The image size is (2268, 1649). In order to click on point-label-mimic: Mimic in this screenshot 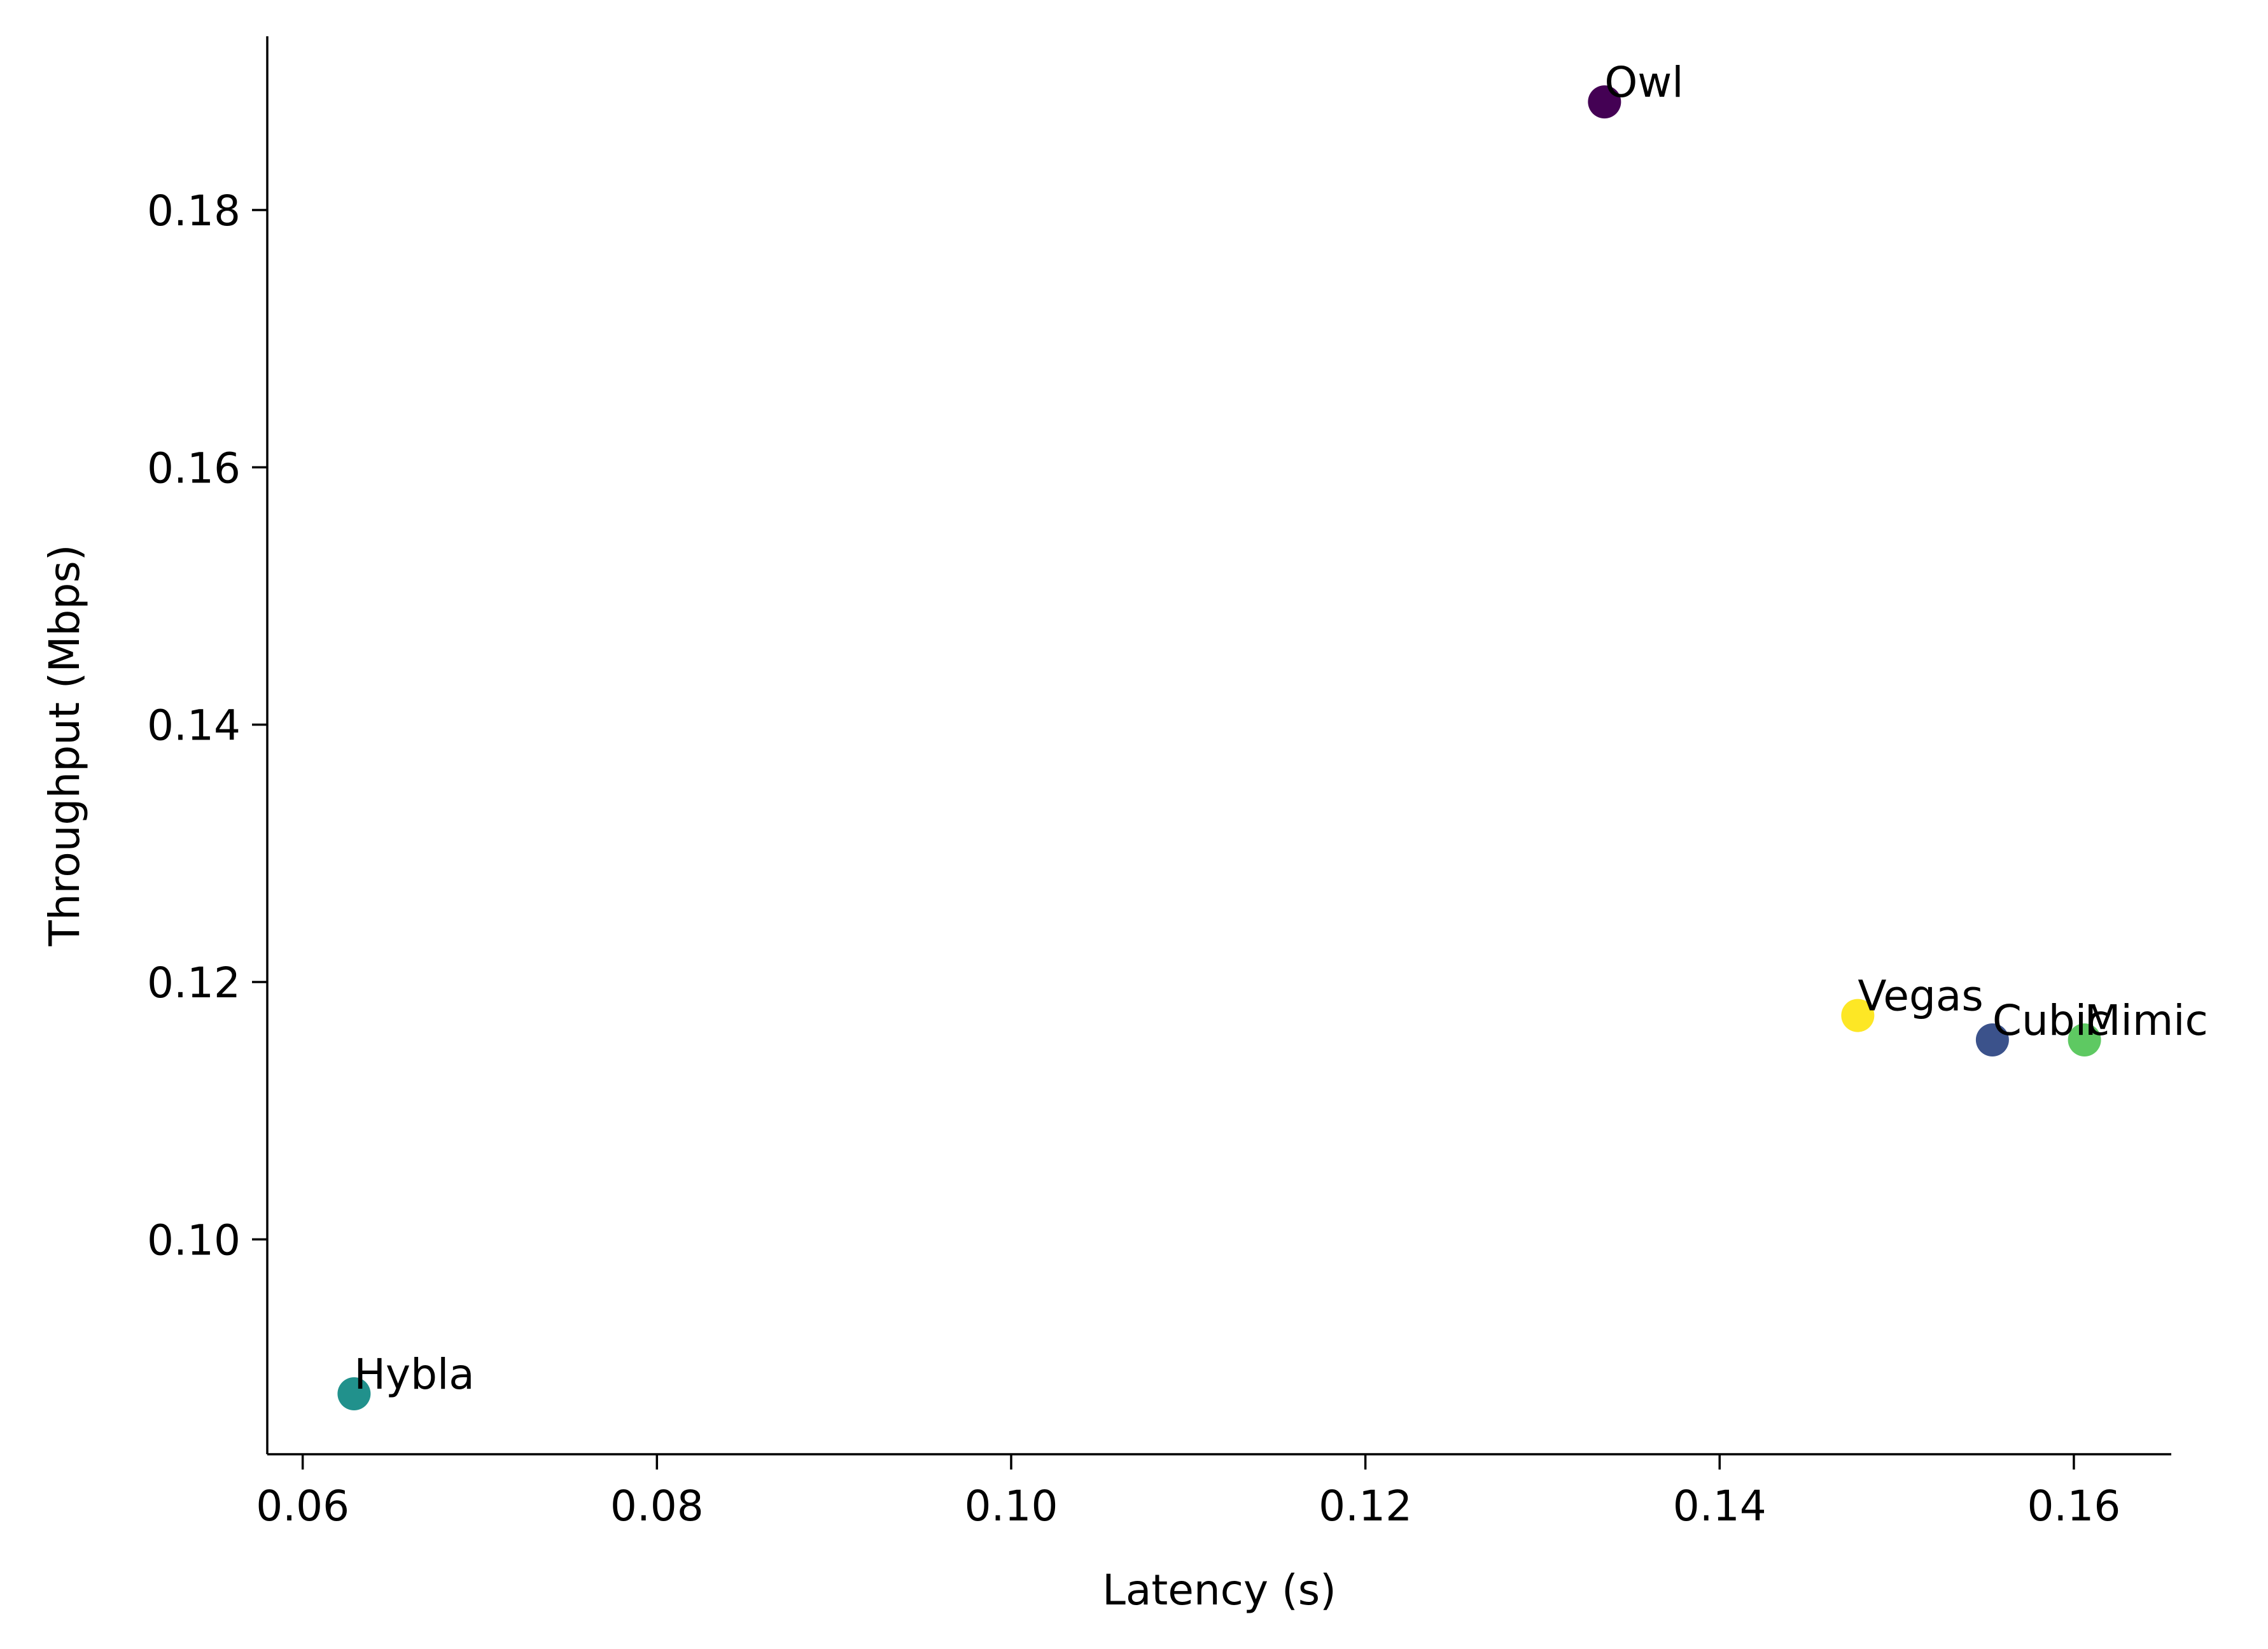, I will do `click(2146, 1020)`.